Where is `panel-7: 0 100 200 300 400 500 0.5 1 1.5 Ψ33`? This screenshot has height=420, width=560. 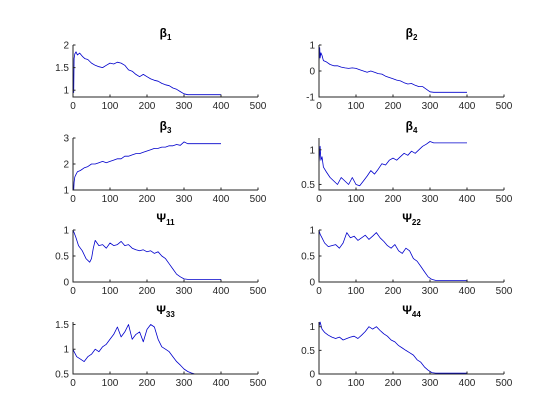 panel-7: 0 100 200 300 400 500 0.5 1 1.5 Ψ33 is located at coordinates (161, 346).